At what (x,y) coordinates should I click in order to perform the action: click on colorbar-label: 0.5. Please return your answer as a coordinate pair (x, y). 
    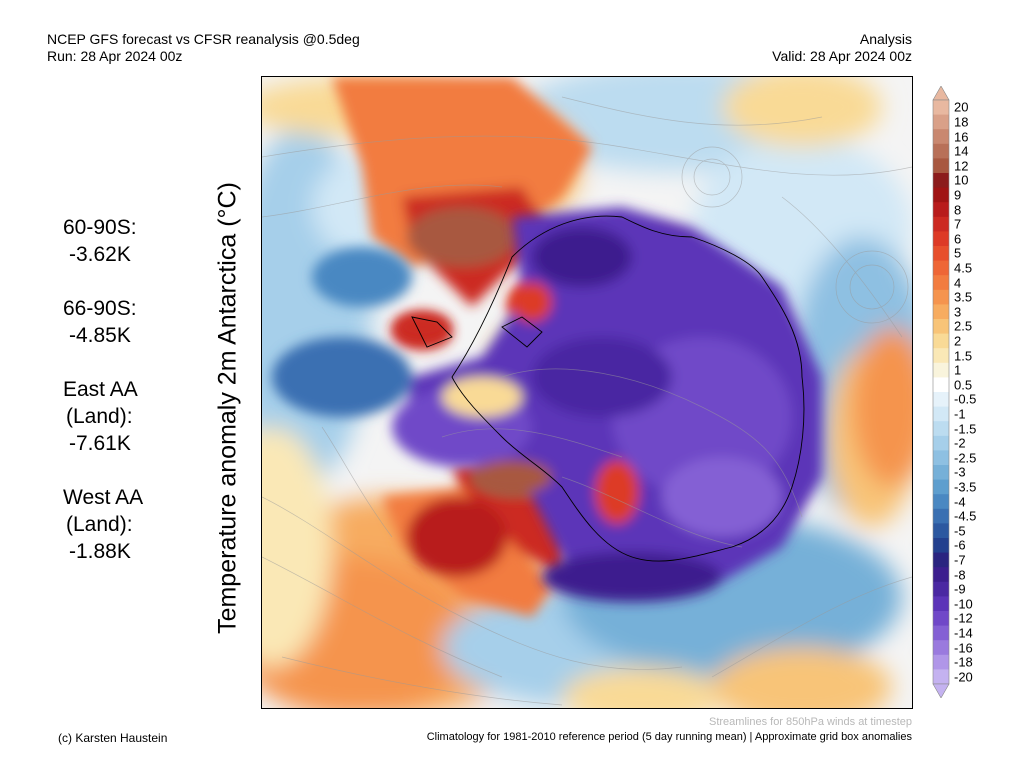
    Looking at the image, I should click on (963, 385).